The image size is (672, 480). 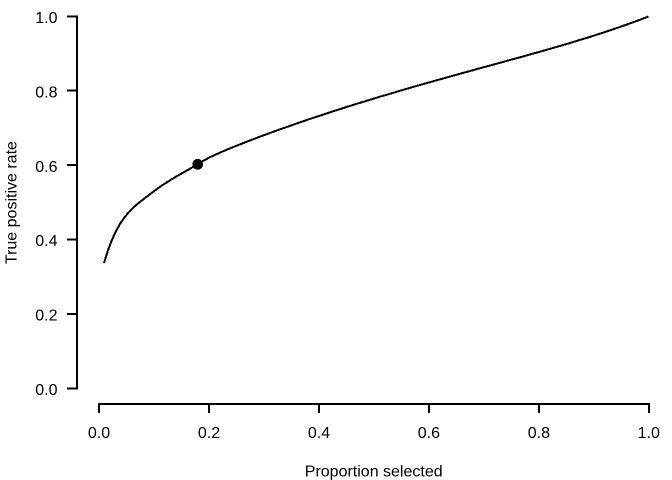 I want to click on svg-text: Proportion selected, so click(x=374, y=472).